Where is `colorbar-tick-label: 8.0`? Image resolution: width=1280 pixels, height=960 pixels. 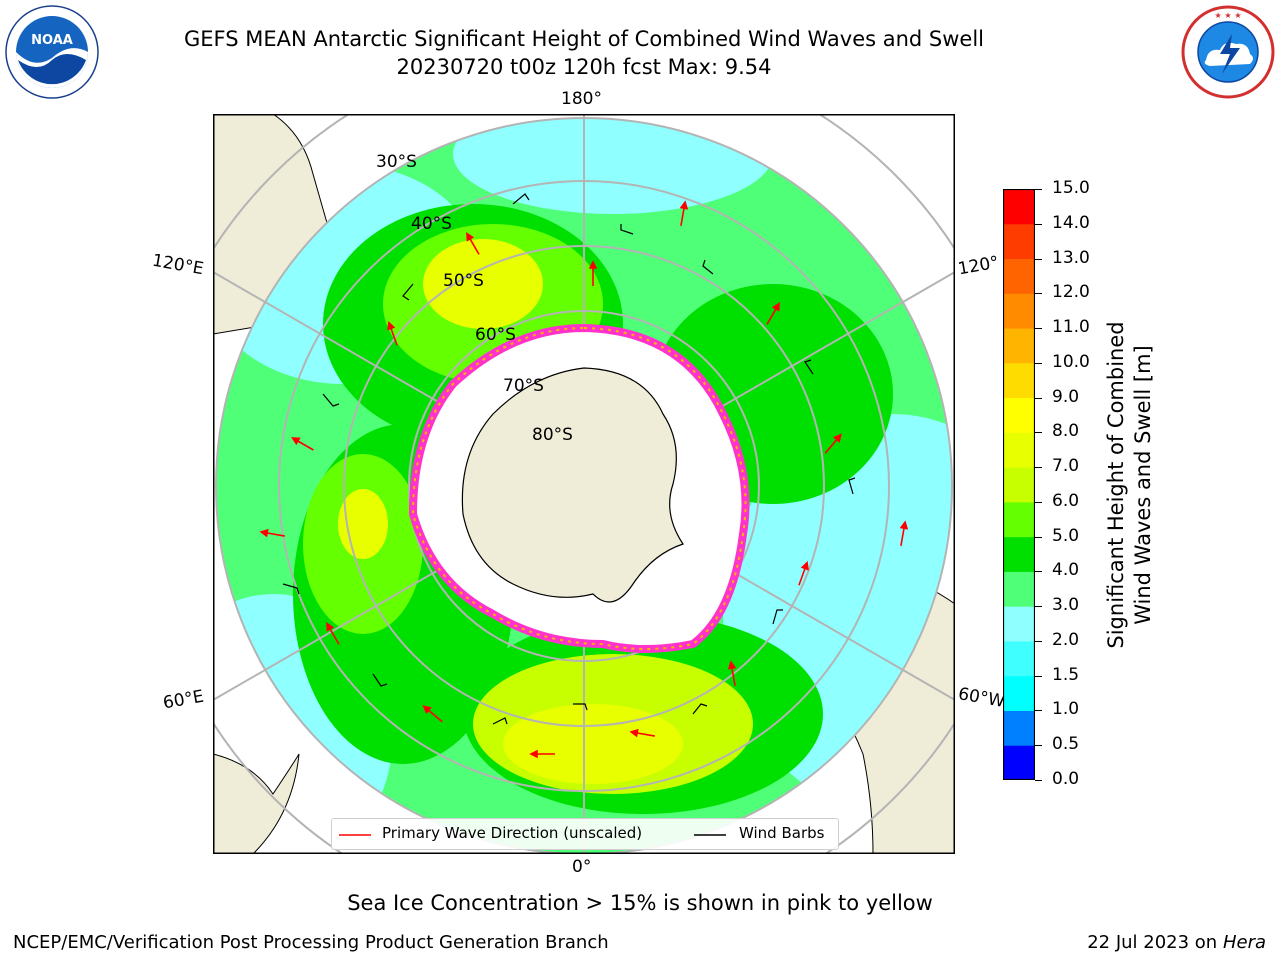 colorbar-tick-label: 8.0 is located at coordinates (1066, 431).